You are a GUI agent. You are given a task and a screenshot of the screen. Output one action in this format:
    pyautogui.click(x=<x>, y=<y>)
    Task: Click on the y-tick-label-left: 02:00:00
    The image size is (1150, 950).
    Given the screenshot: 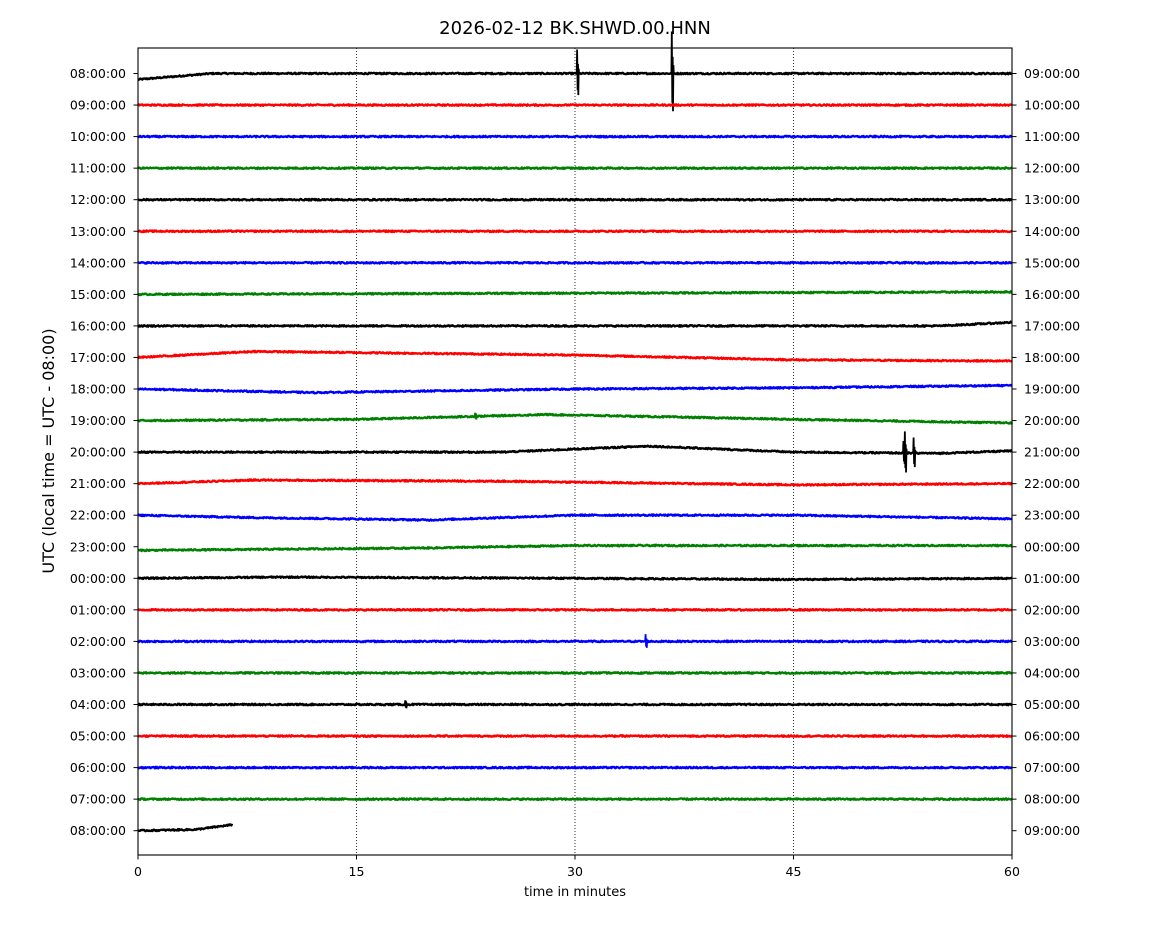 What is the action you would take?
    pyautogui.click(x=98, y=641)
    